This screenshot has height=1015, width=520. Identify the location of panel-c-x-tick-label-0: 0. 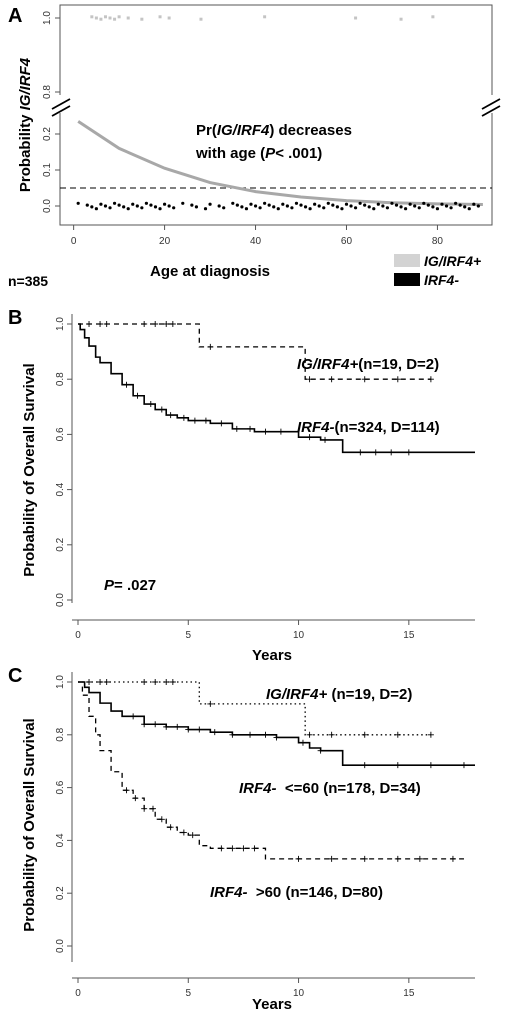
(78, 993).